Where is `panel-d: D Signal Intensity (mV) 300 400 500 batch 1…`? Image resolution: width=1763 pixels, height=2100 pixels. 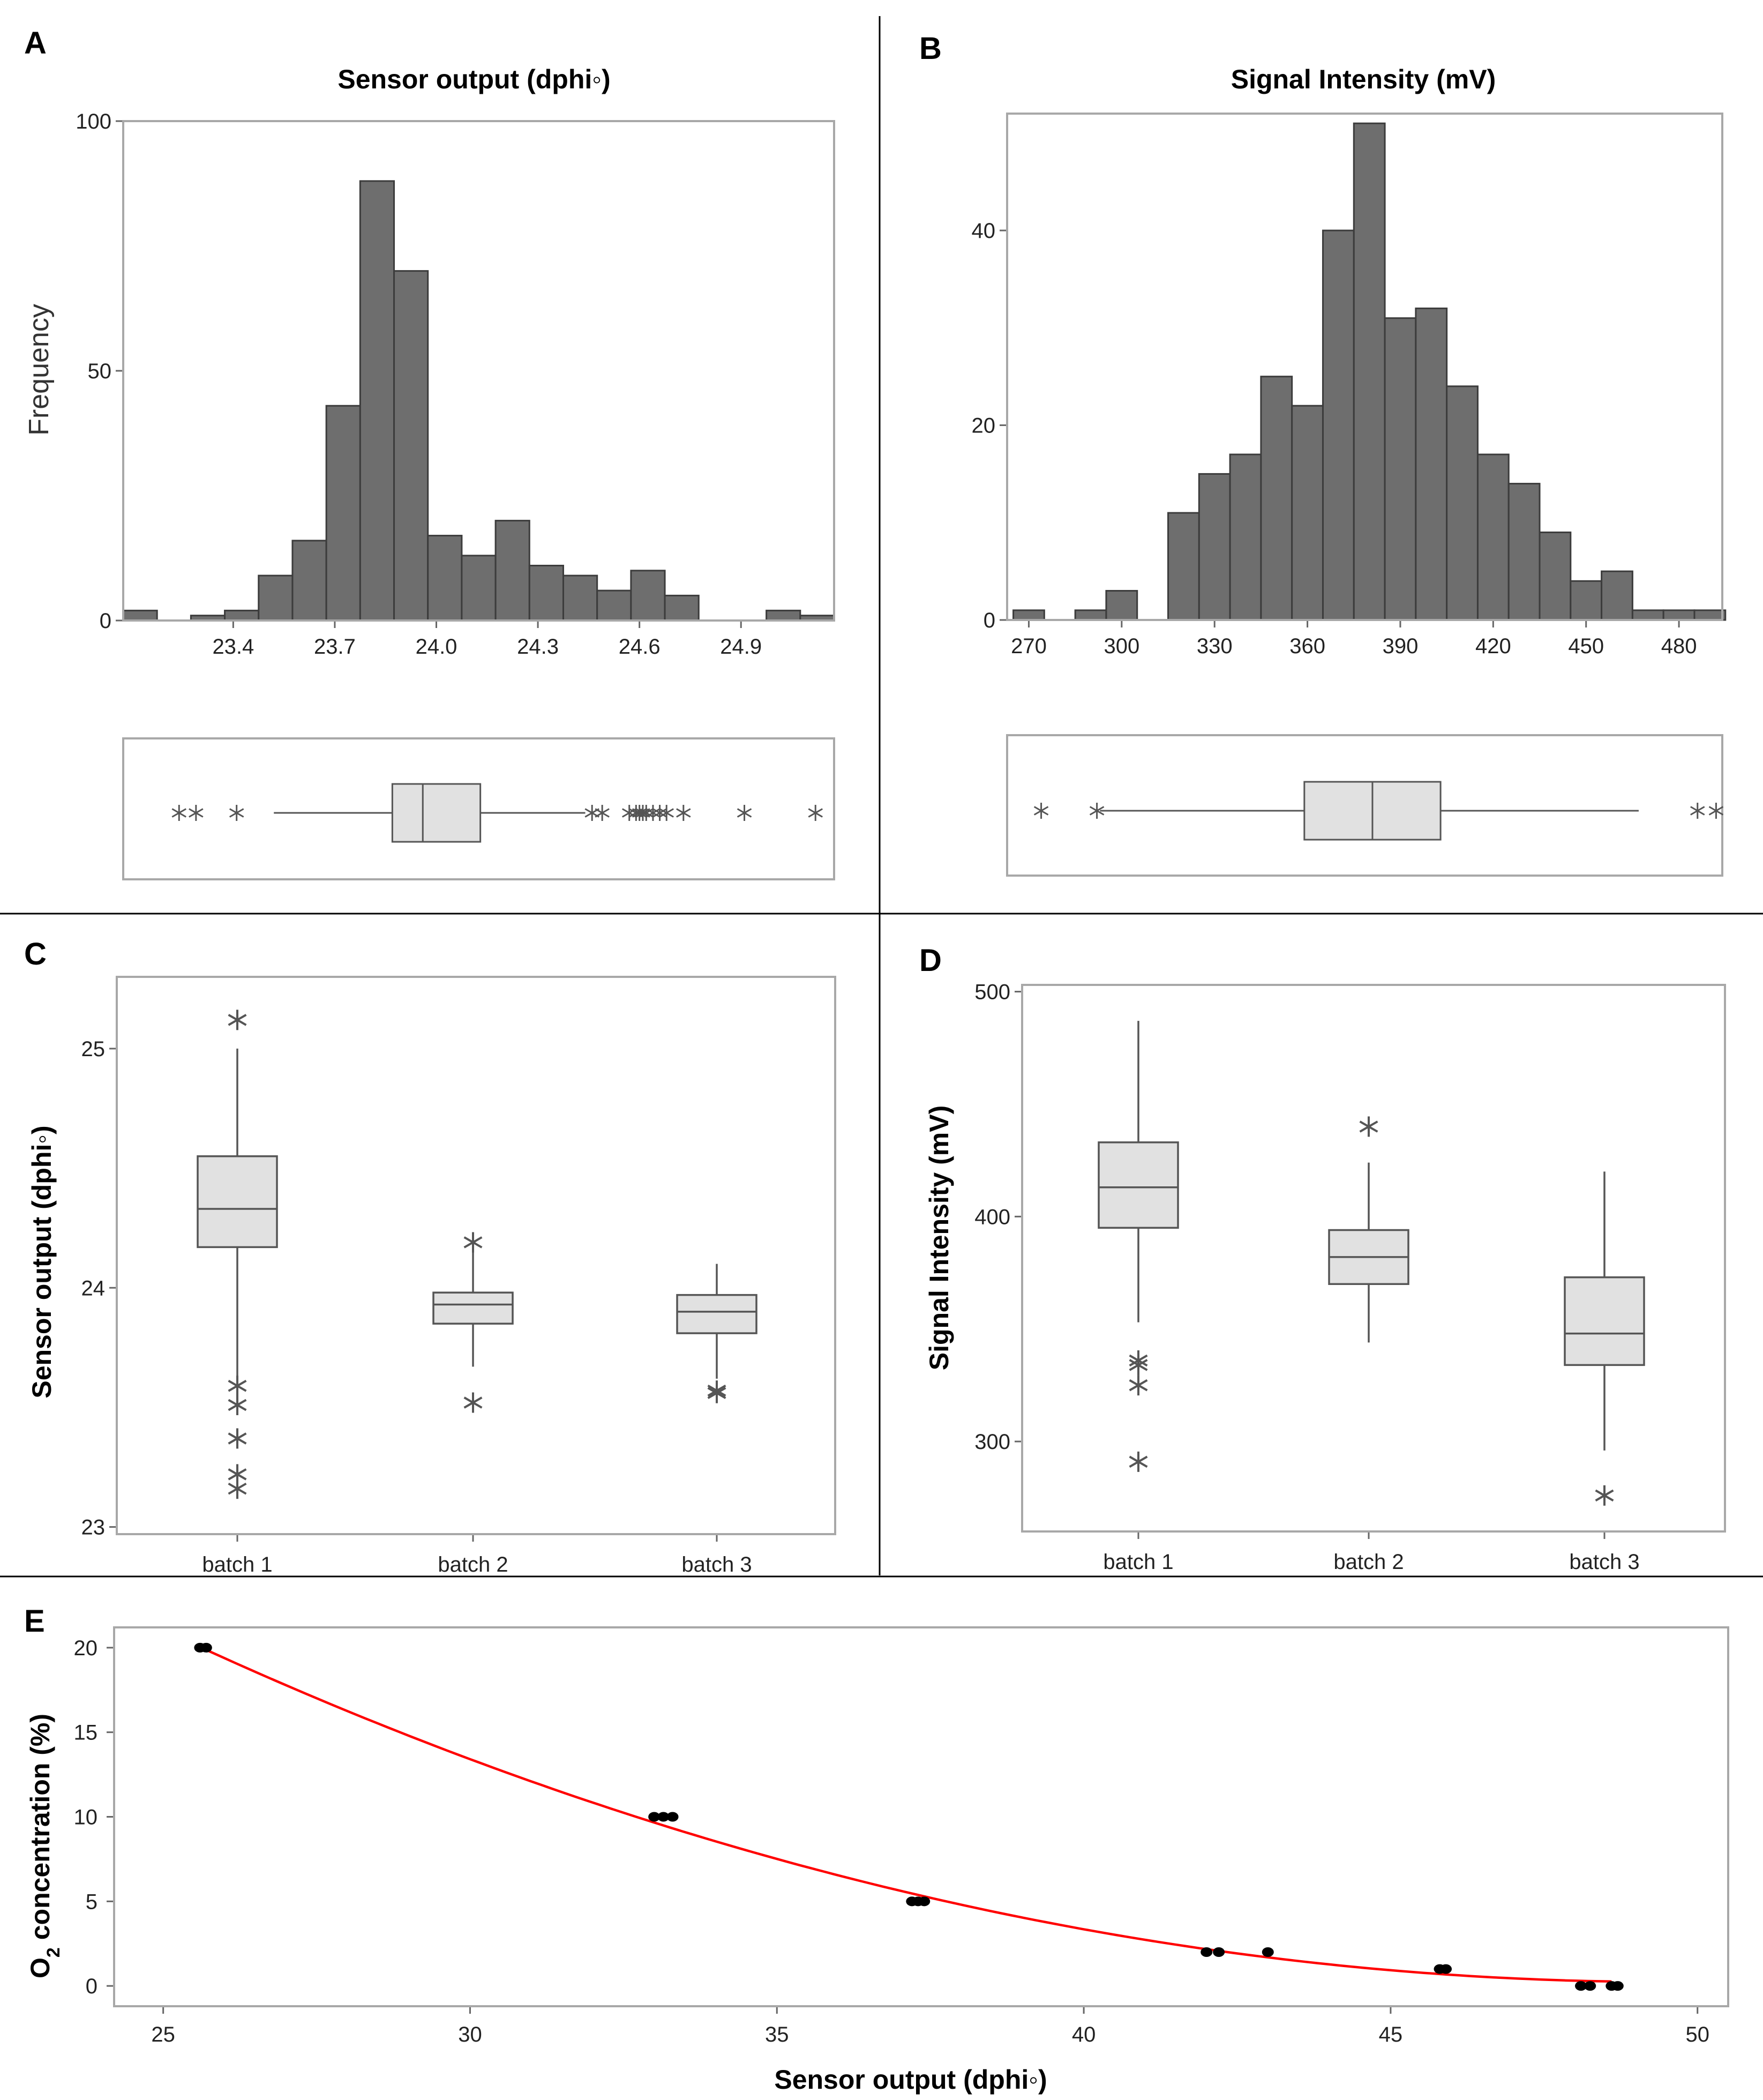
panel-d: D Signal Intensity (mV) 300 400 500 batch 1… is located at coordinates (1322, 1258).